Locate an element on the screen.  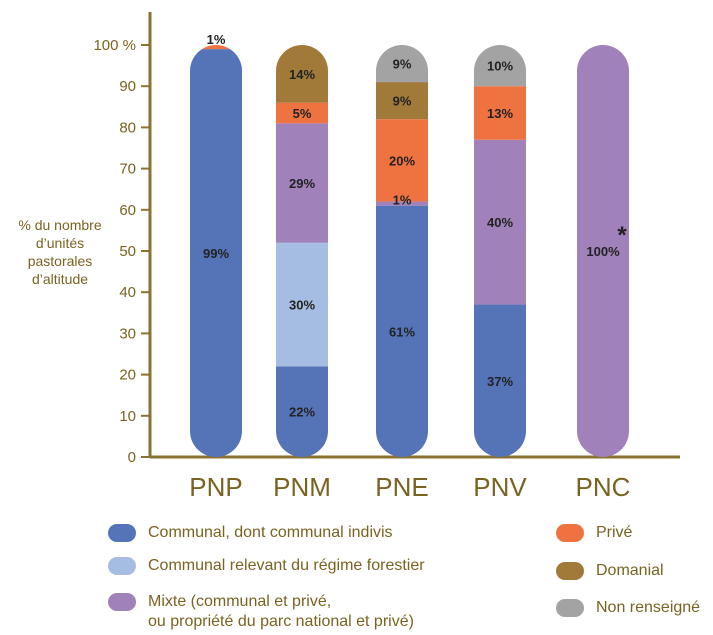
legend-label: Non renseigné is located at coordinates (648, 607).